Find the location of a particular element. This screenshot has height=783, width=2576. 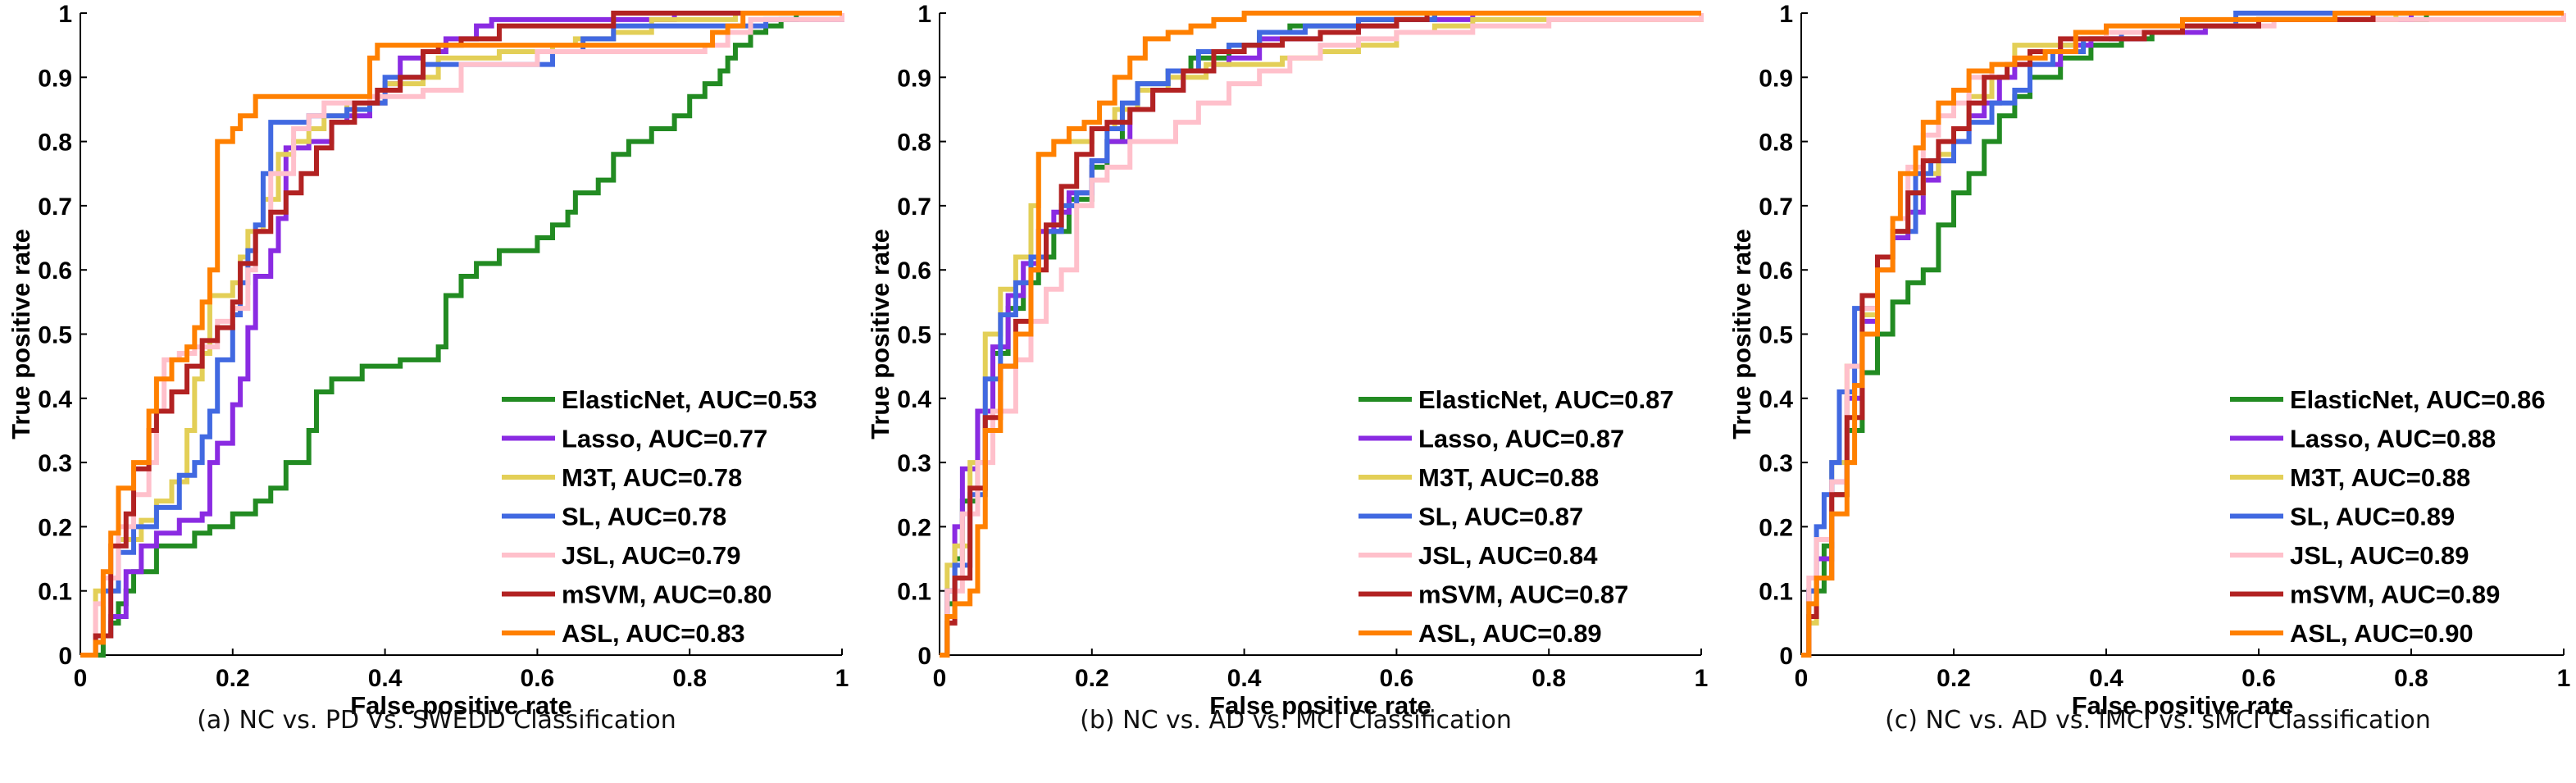

legend-label: SL, AUC=0.78 is located at coordinates (644, 517).